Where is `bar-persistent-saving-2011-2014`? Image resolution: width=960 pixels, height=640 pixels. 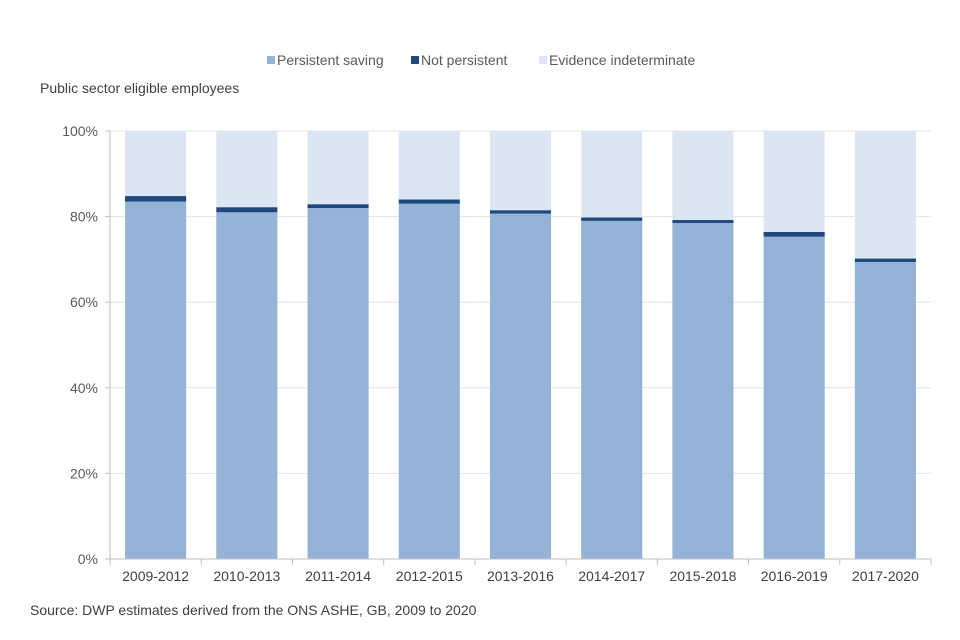
bar-persistent-saving-2011-2014 is located at coordinates (338, 384).